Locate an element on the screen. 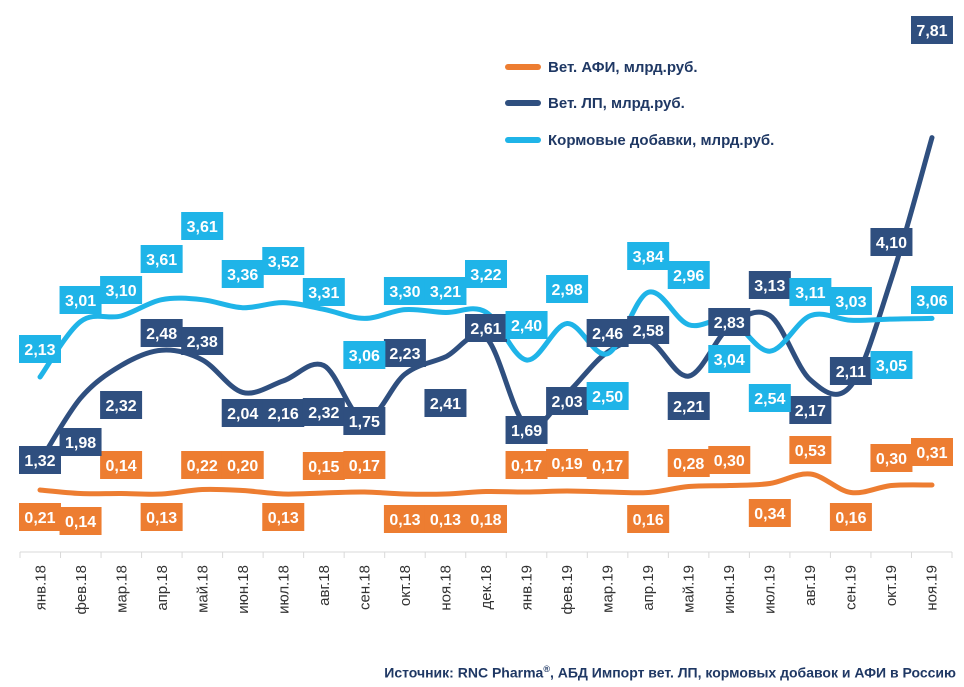  data-label-text: 0,19 is located at coordinates (567, 464).